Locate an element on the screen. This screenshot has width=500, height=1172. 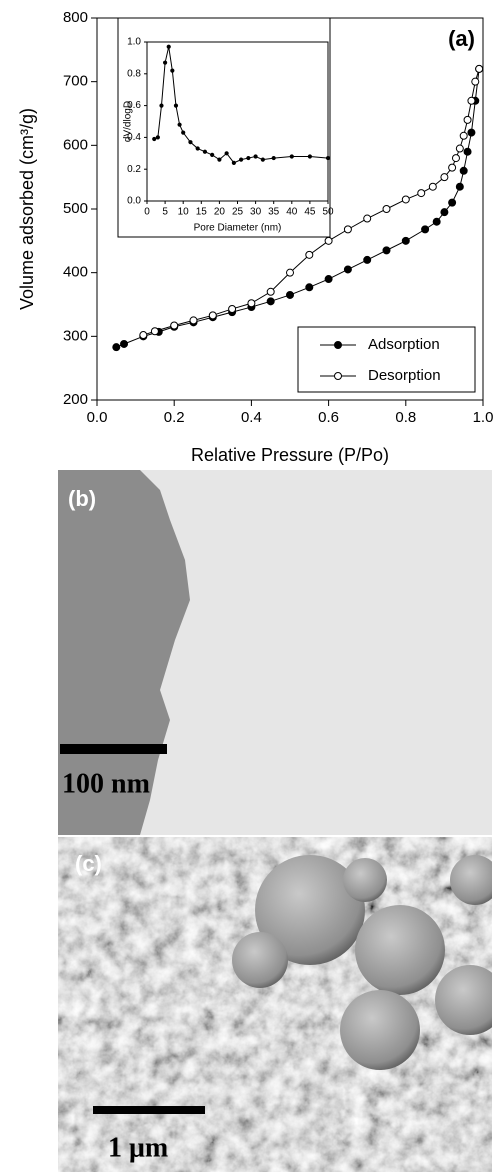
y-tick-label: 0.0 is located at coordinates (134, 201).